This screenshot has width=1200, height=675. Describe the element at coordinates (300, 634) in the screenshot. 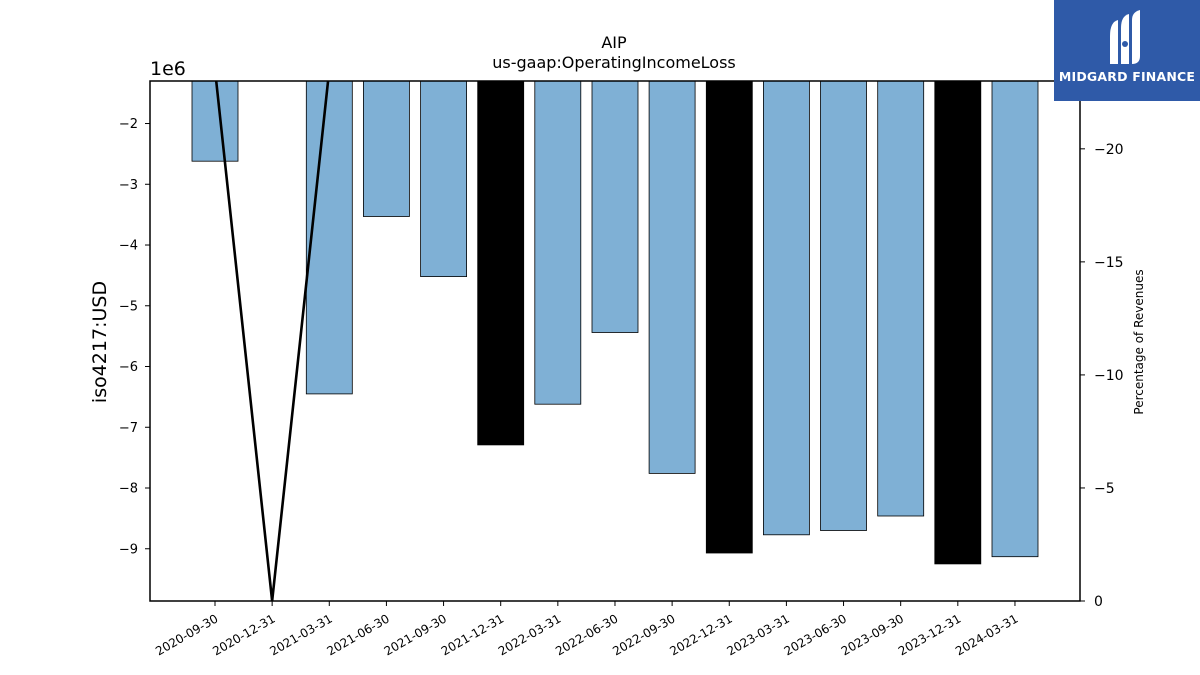

I see `x-tick-label: 2021-03-31` at that location.